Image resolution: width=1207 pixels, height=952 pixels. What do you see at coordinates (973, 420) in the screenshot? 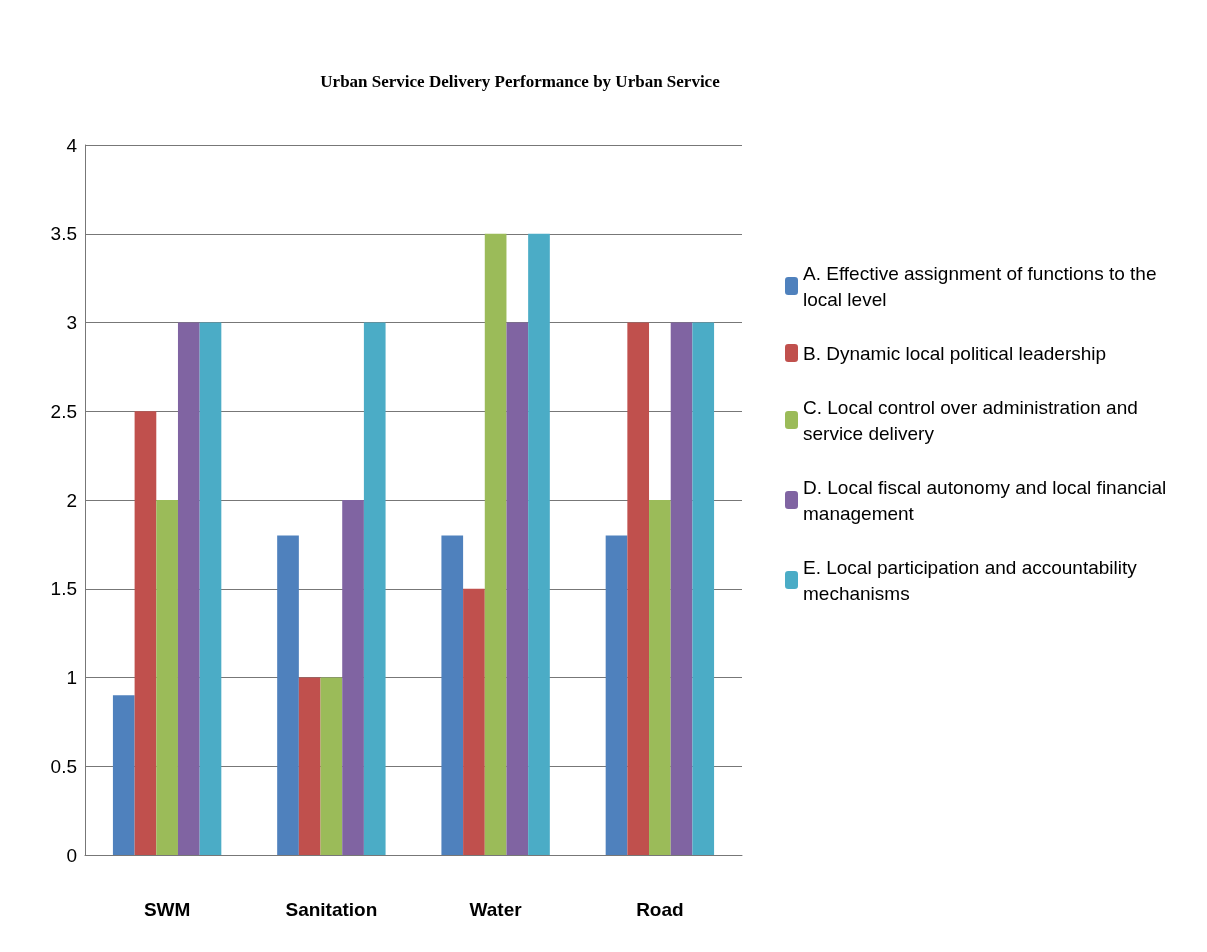
I see `legend-label: C. Local control over administration and service delivery` at bounding box center [973, 420].